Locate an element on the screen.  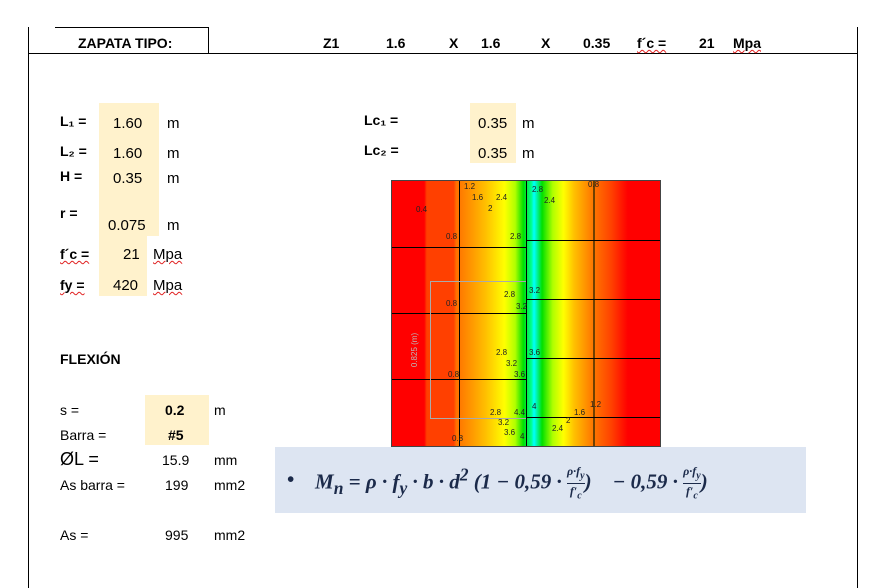
contour-label: 2 is located at coordinates (490, 208).